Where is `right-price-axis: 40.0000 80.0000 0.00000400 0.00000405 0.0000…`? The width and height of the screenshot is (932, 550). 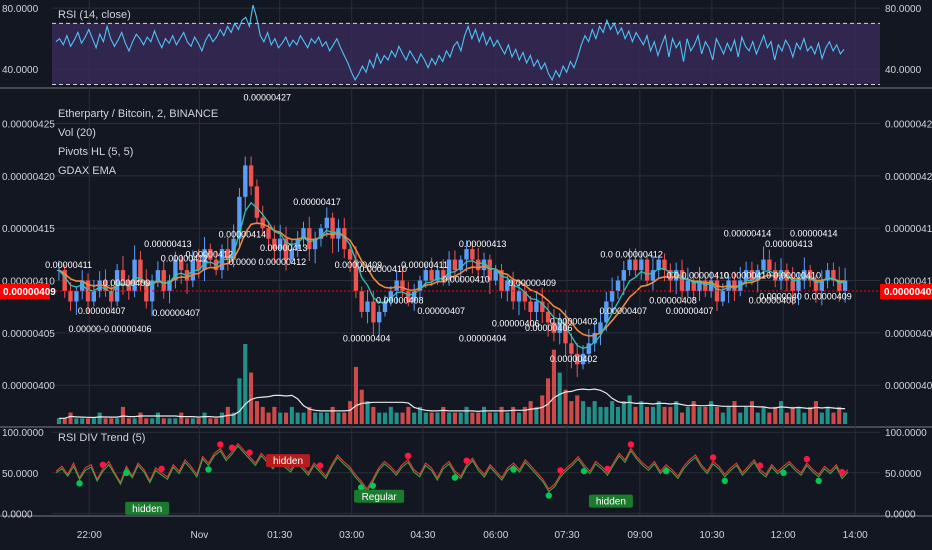 right-price-axis: 40.0000 80.0000 0.00000400 0.00000405 0.0000… is located at coordinates (908, 262).